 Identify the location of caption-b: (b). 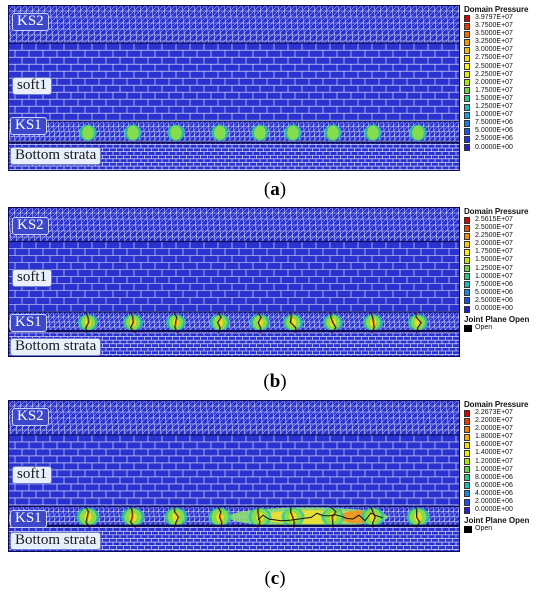
(275, 382).